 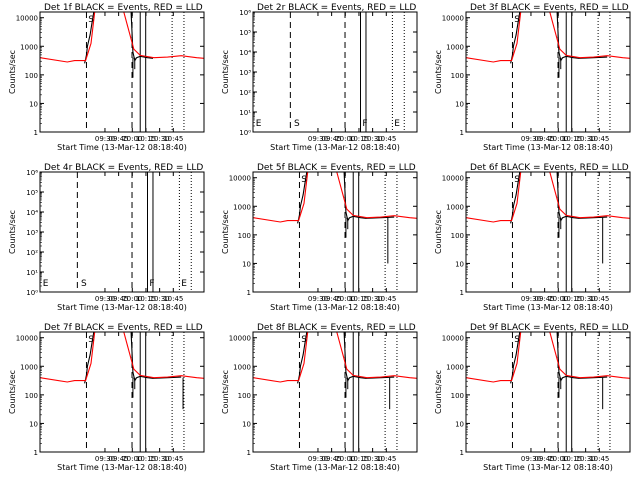 What do you see at coordinates (123, 8) in the screenshot?
I see `panel-title: Det 1f BLACK = Events, RED = LLD` at bounding box center [123, 8].